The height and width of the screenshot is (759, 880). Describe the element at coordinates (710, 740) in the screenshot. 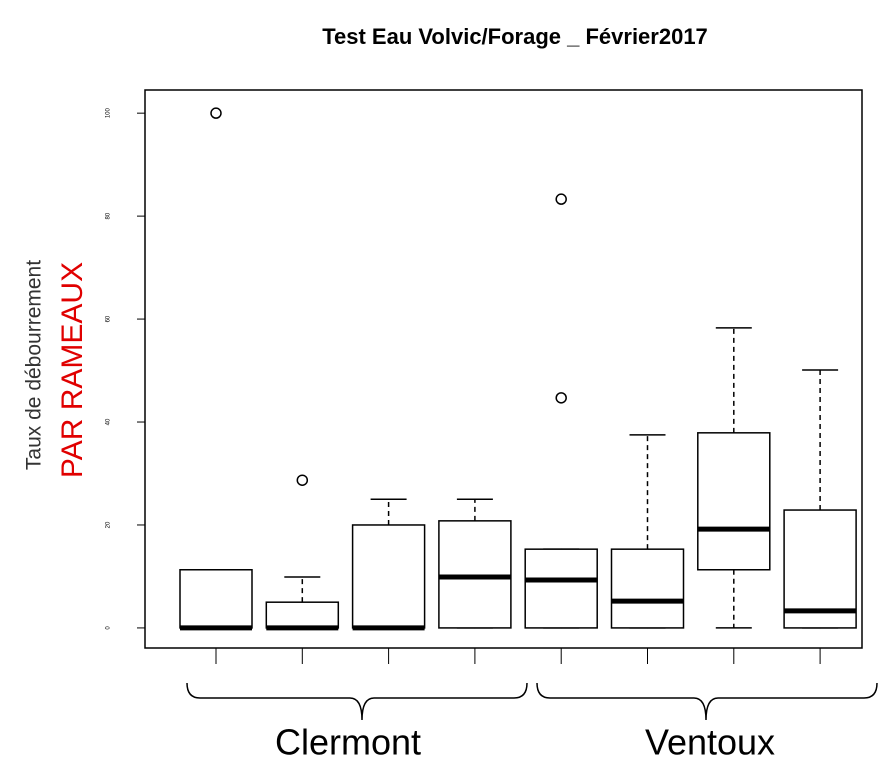

I see `group-label: Ventoux` at that location.